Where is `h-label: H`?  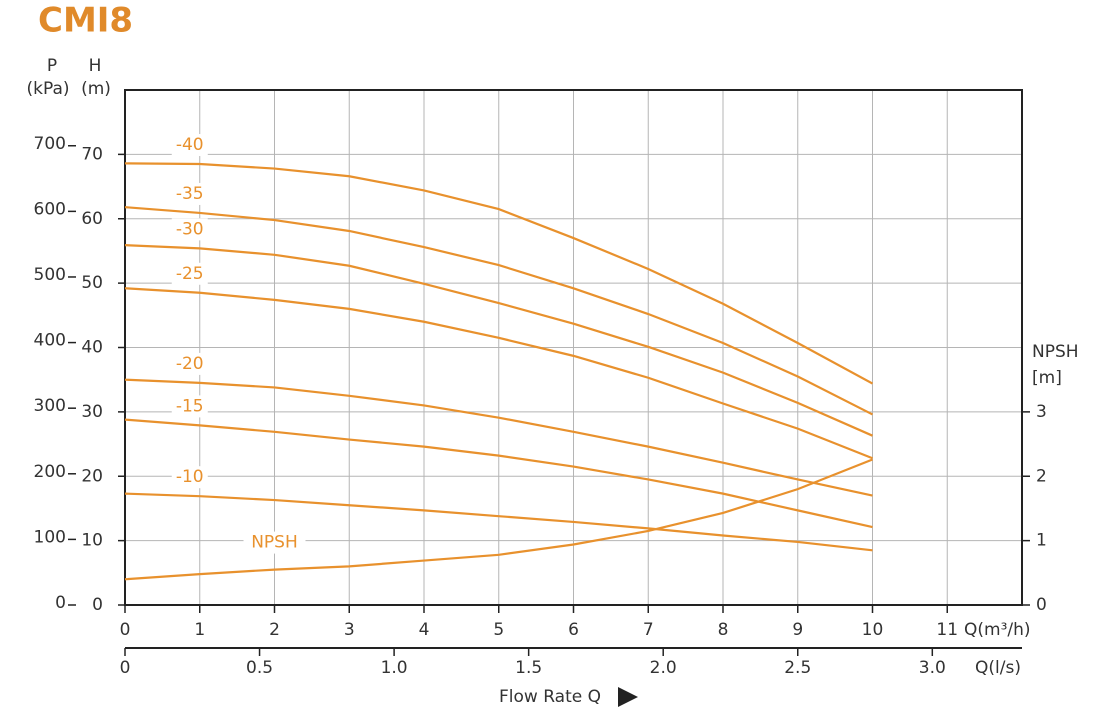 h-label: H is located at coordinates (95, 66).